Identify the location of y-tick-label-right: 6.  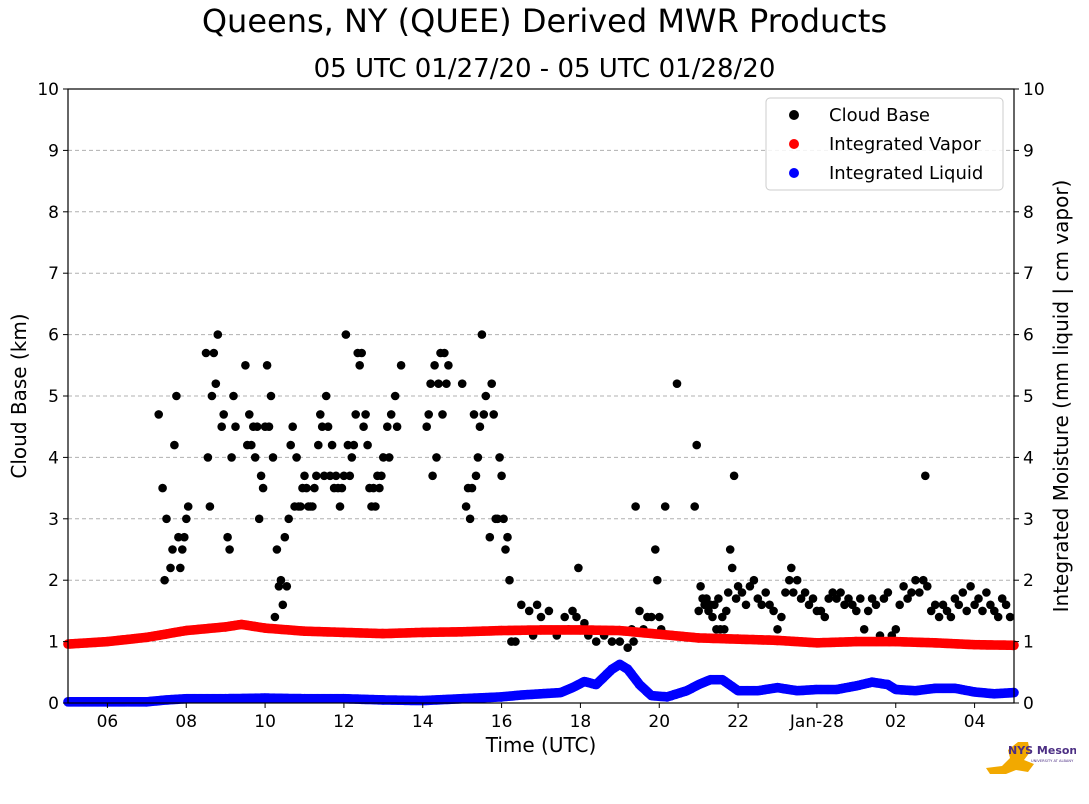
(1028, 336).